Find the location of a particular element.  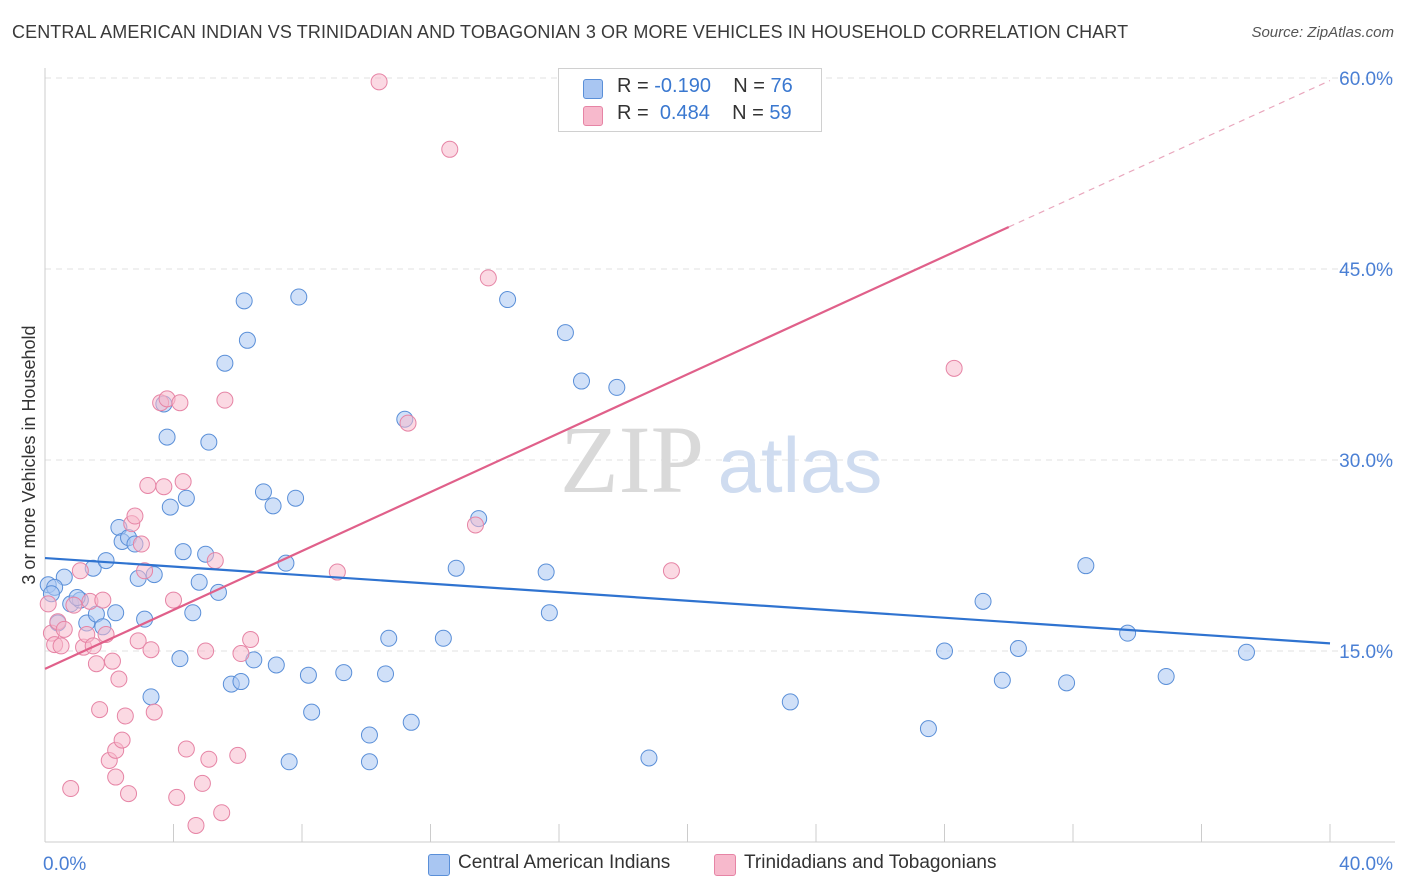

legend-n-label: N = is located at coordinates (748, 113).